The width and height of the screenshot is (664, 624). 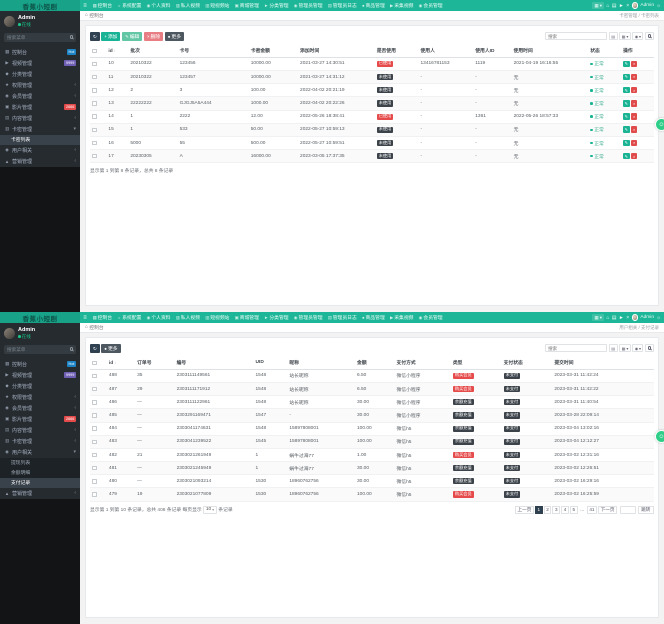 What do you see at coordinates (40, 452) in the screenshot?
I see `sidebar-item: ◉ 用户相关 ▾` at bounding box center [40, 452].